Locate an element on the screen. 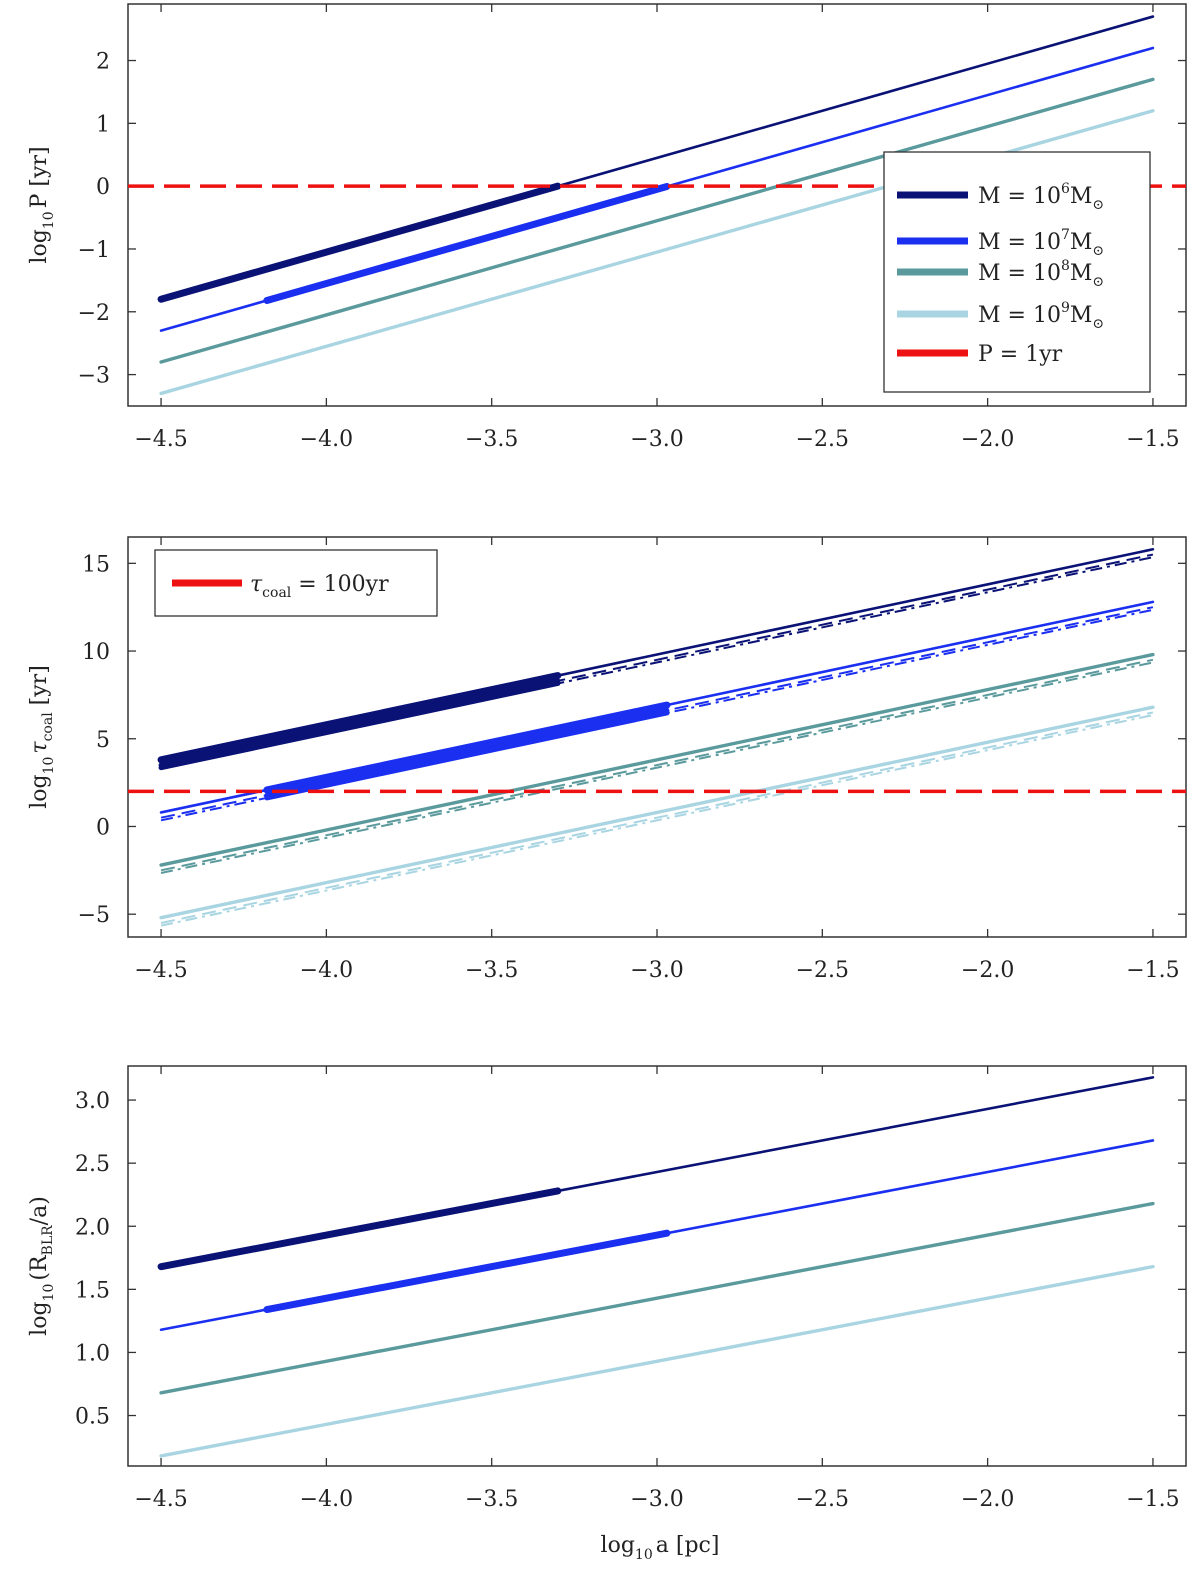 Image resolution: width=1200 pixels, height=1573 pixels. series-m9-dashed-line is located at coordinates (657, 817).